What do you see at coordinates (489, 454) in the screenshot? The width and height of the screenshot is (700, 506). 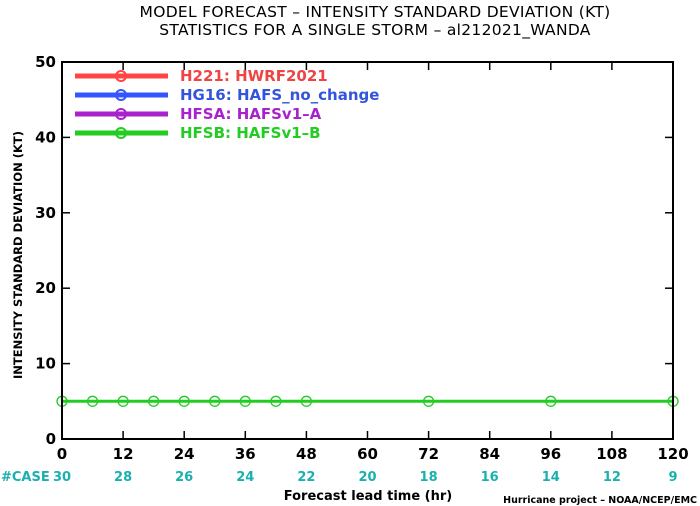 I see `x-tick-label: 84` at bounding box center [489, 454].